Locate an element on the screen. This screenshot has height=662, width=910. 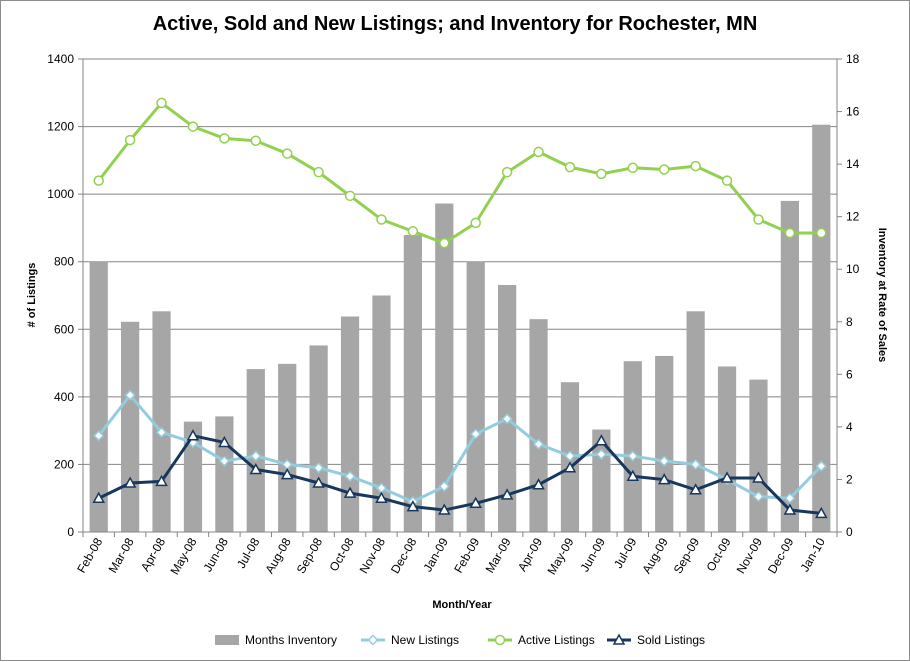
y2-tick-label: 14 is located at coordinates (853, 164).